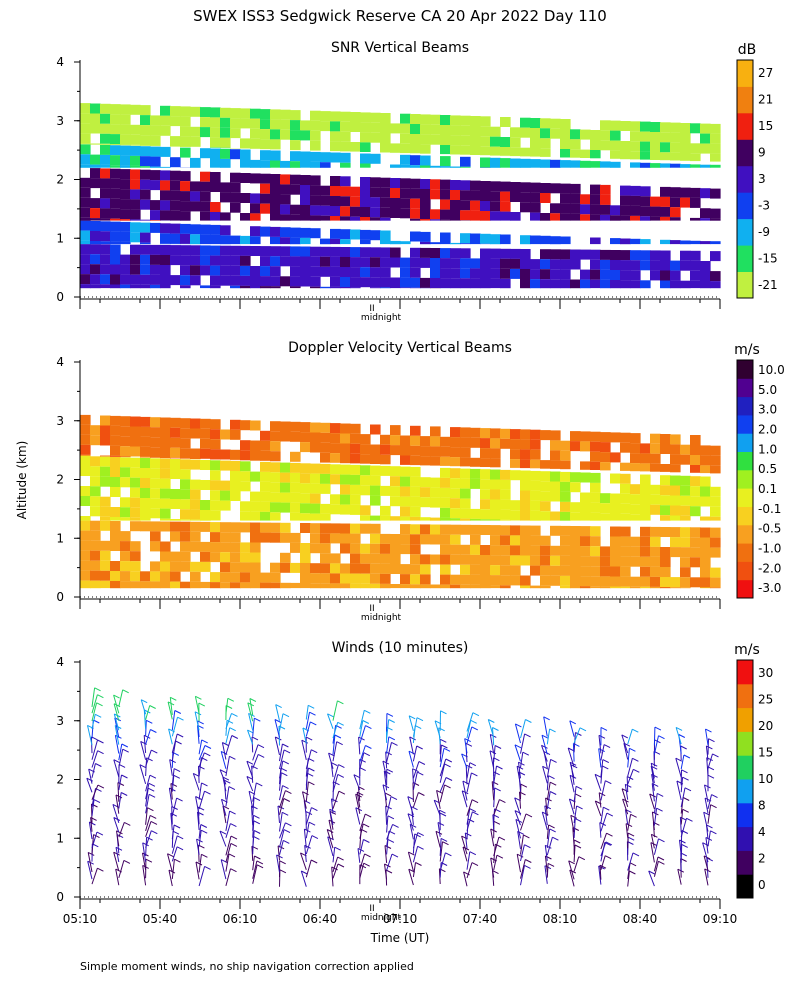 The height and width of the screenshot is (1004, 800). I want to click on colorbar-tick-label: 15, so click(765, 753).